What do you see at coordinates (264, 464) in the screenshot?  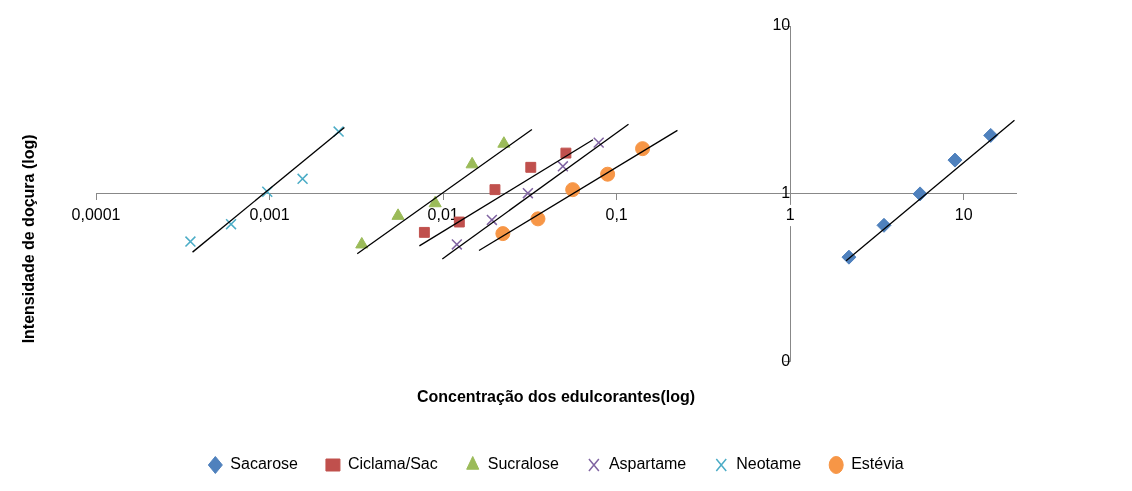 I see `legend-label: Sacarose` at bounding box center [264, 464].